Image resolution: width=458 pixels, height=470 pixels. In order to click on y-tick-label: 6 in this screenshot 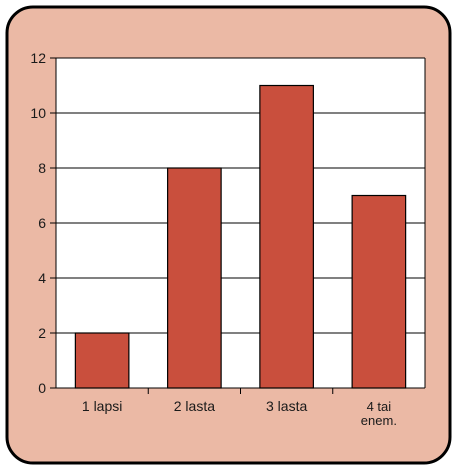, I will do `click(42, 223)`.